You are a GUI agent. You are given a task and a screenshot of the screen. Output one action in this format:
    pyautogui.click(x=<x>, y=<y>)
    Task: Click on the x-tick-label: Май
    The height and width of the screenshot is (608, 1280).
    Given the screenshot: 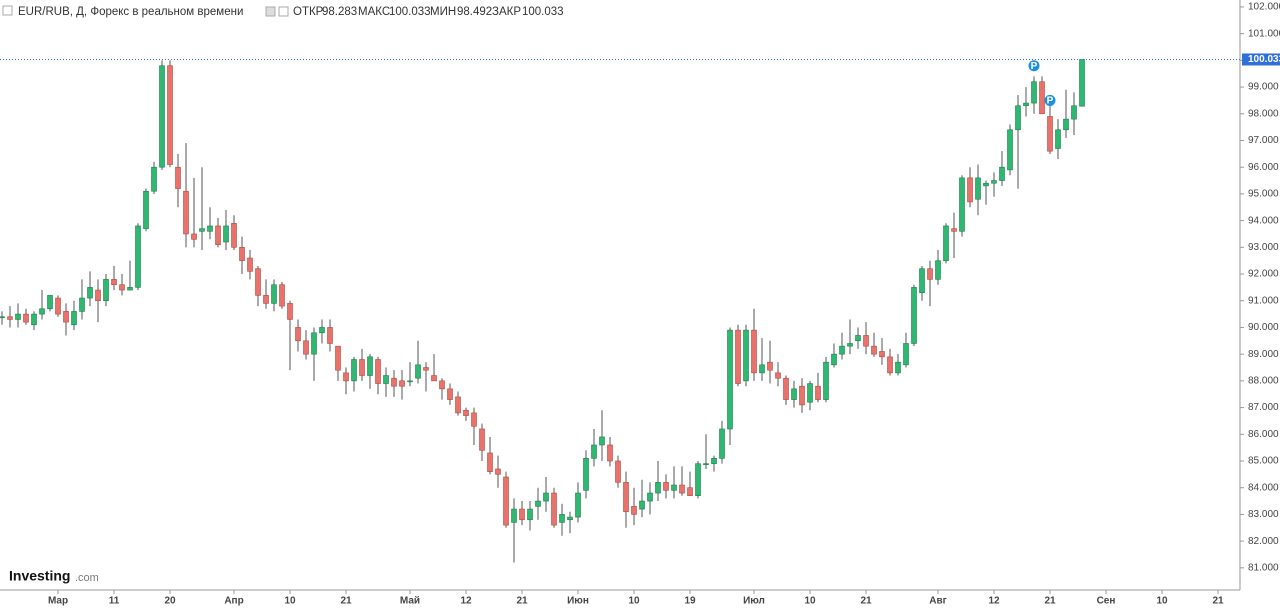 What is the action you would take?
    pyautogui.click(x=410, y=601)
    